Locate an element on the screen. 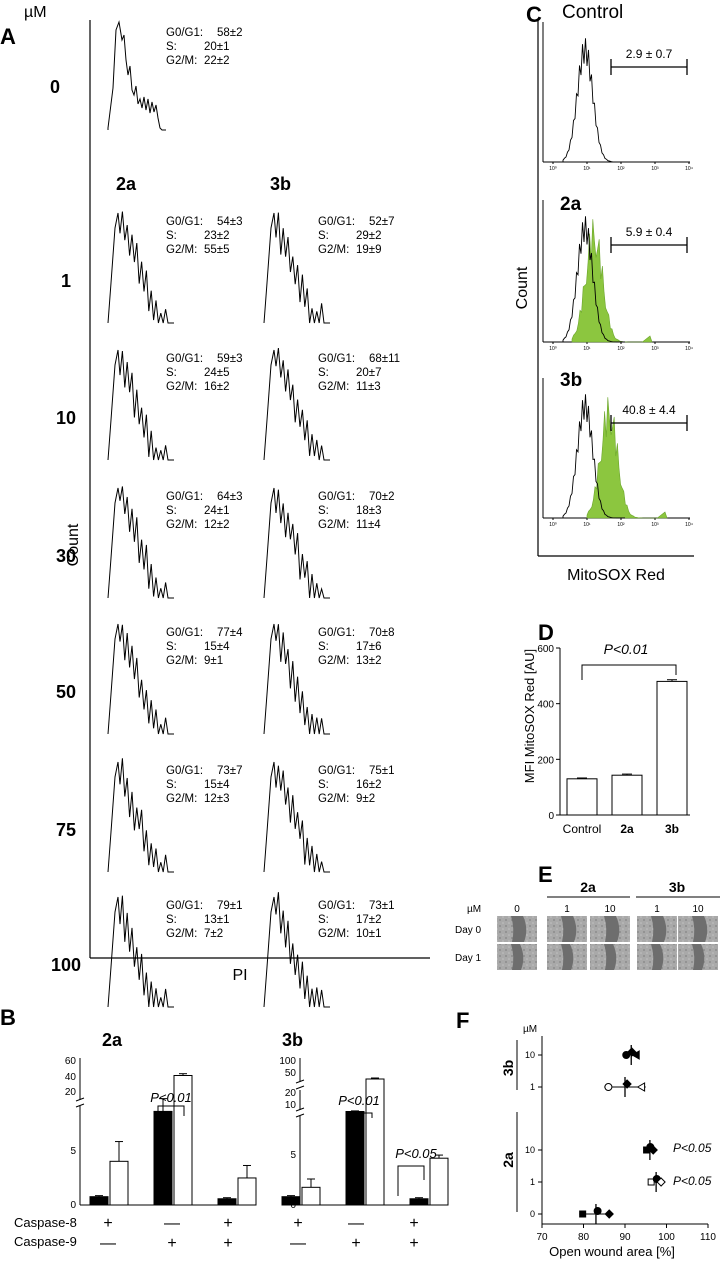 This screenshot has width=721, height=1274. stats-value: 12±3 is located at coordinates (217, 799).